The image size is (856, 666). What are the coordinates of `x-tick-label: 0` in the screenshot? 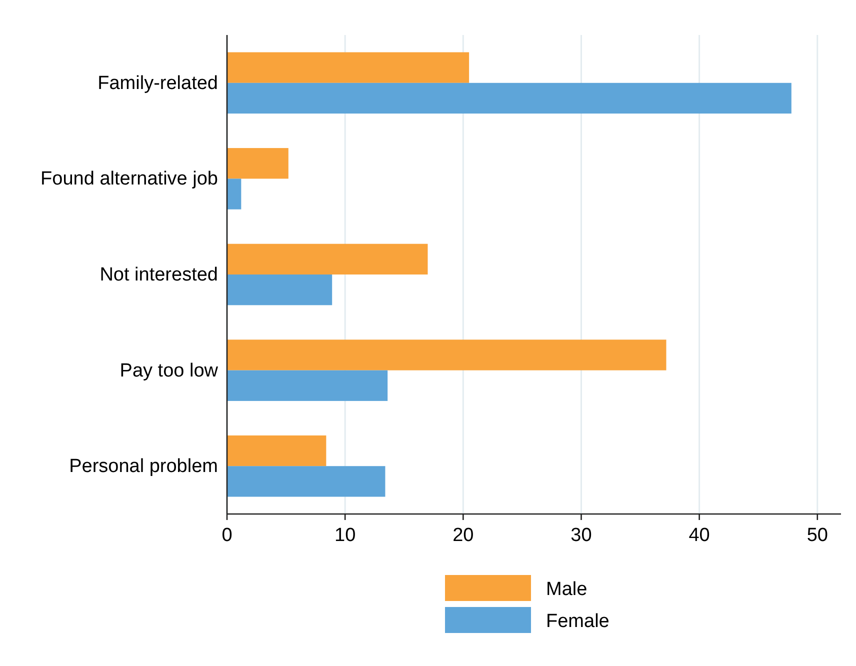 It's located at (227, 535).